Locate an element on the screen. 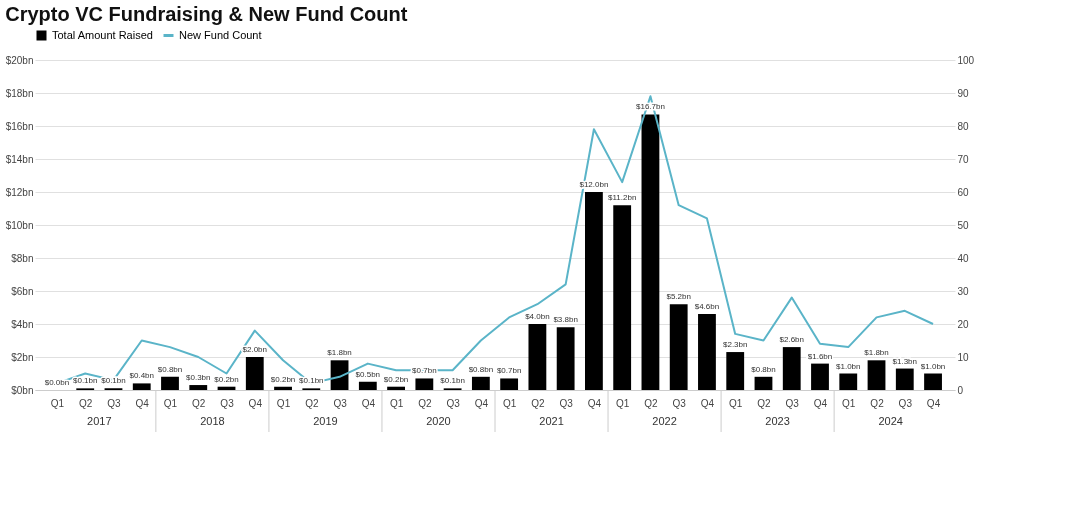  y-tick-label: $12bn is located at coordinates (19, 192).